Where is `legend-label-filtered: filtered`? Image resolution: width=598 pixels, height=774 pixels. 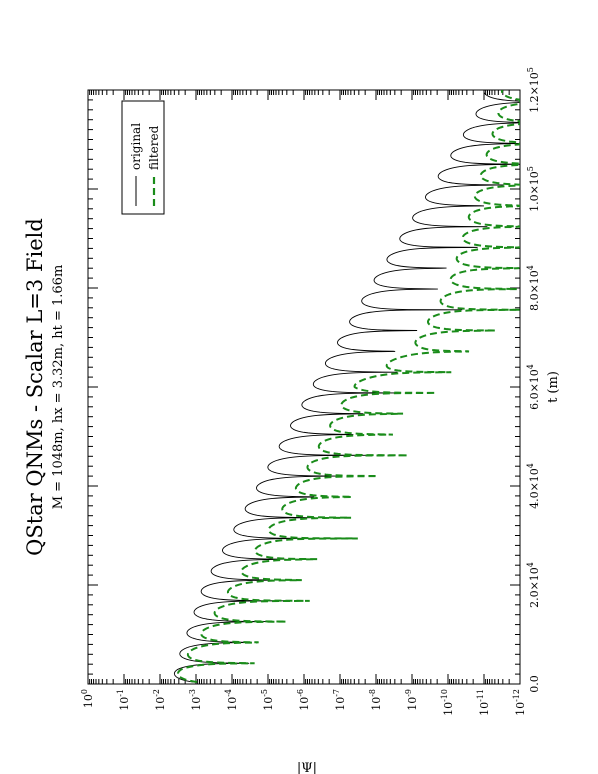 legend-label-filtered: filtered is located at coordinates (154, 147).